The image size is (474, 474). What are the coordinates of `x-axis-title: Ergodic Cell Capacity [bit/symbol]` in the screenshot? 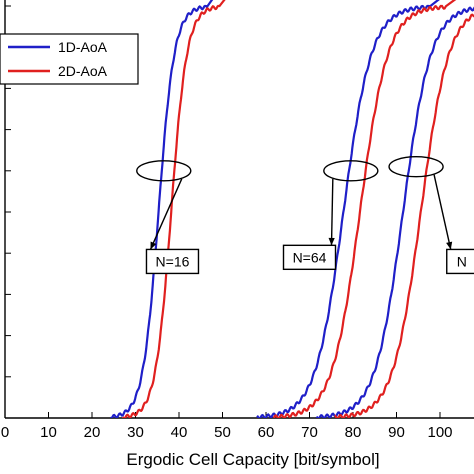 It's located at (252, 459).